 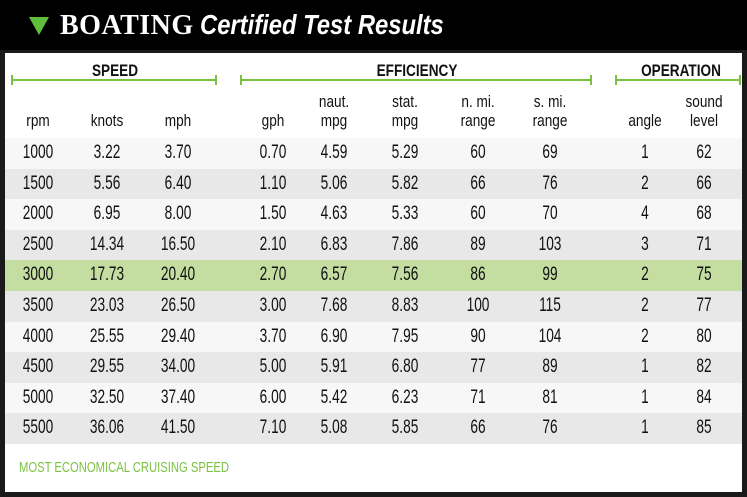 What do you see at coordinates (38, 183) in the screenshot?
I see `table-cell: 1500` at bounding box center [38, 183].